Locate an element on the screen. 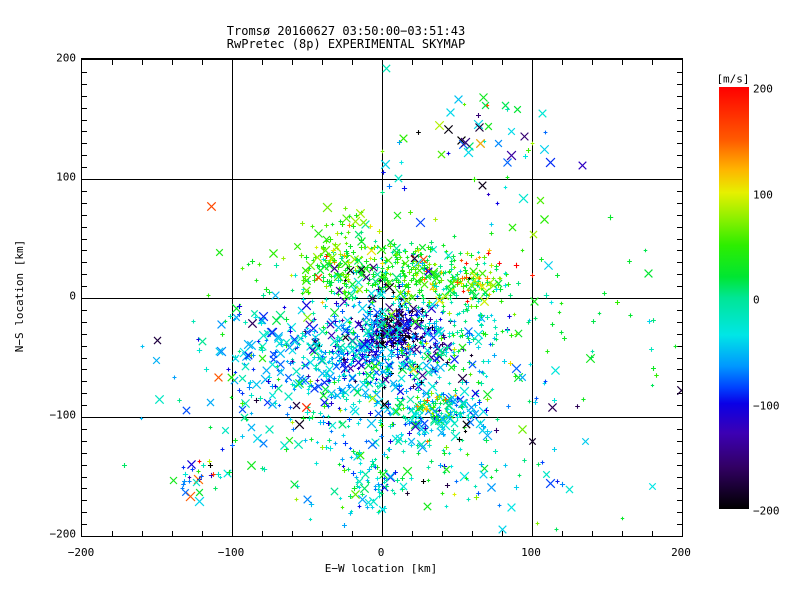 Image resolution: width=800 pixels, height=600 pixels. y-tick-label: 100 is located at coordinates (66, 177).